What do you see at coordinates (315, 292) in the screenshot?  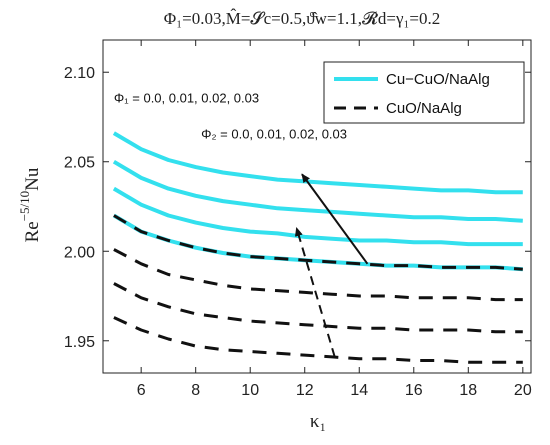 I see `dashed-trend-arrow` at bounding box center [315, 292].